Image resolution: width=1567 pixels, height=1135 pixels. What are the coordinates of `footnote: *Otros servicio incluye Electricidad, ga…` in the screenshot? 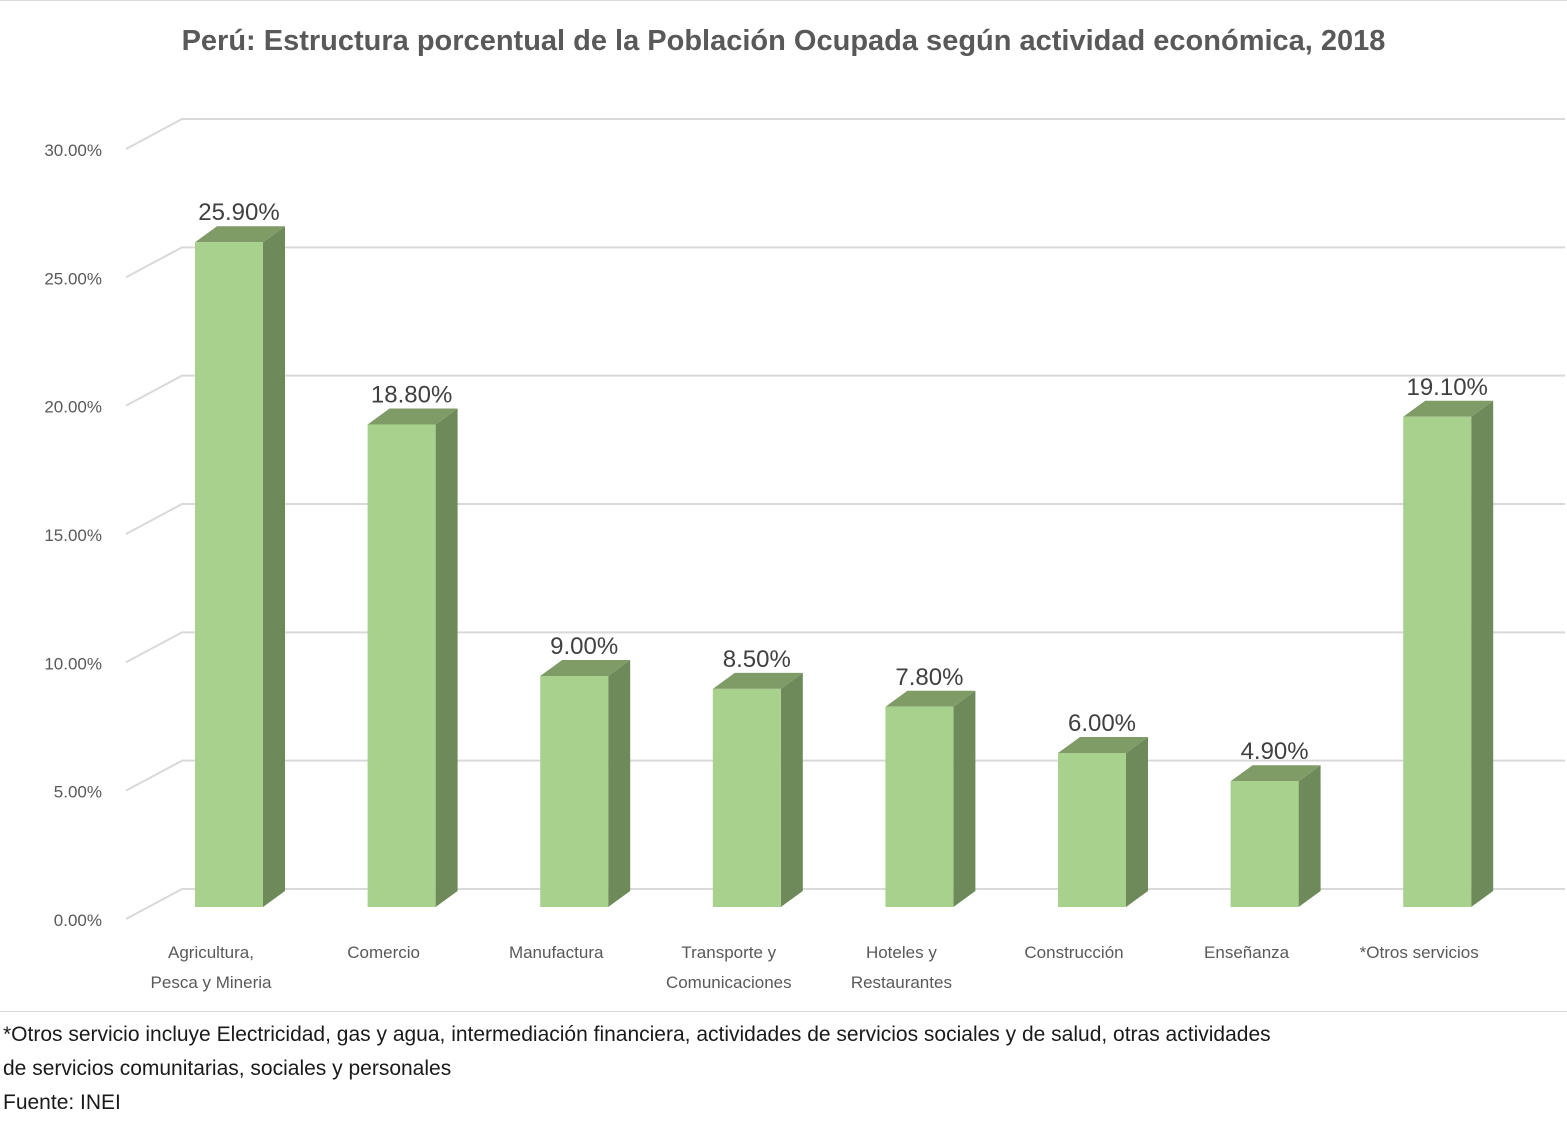 It's located at (778, 1069).